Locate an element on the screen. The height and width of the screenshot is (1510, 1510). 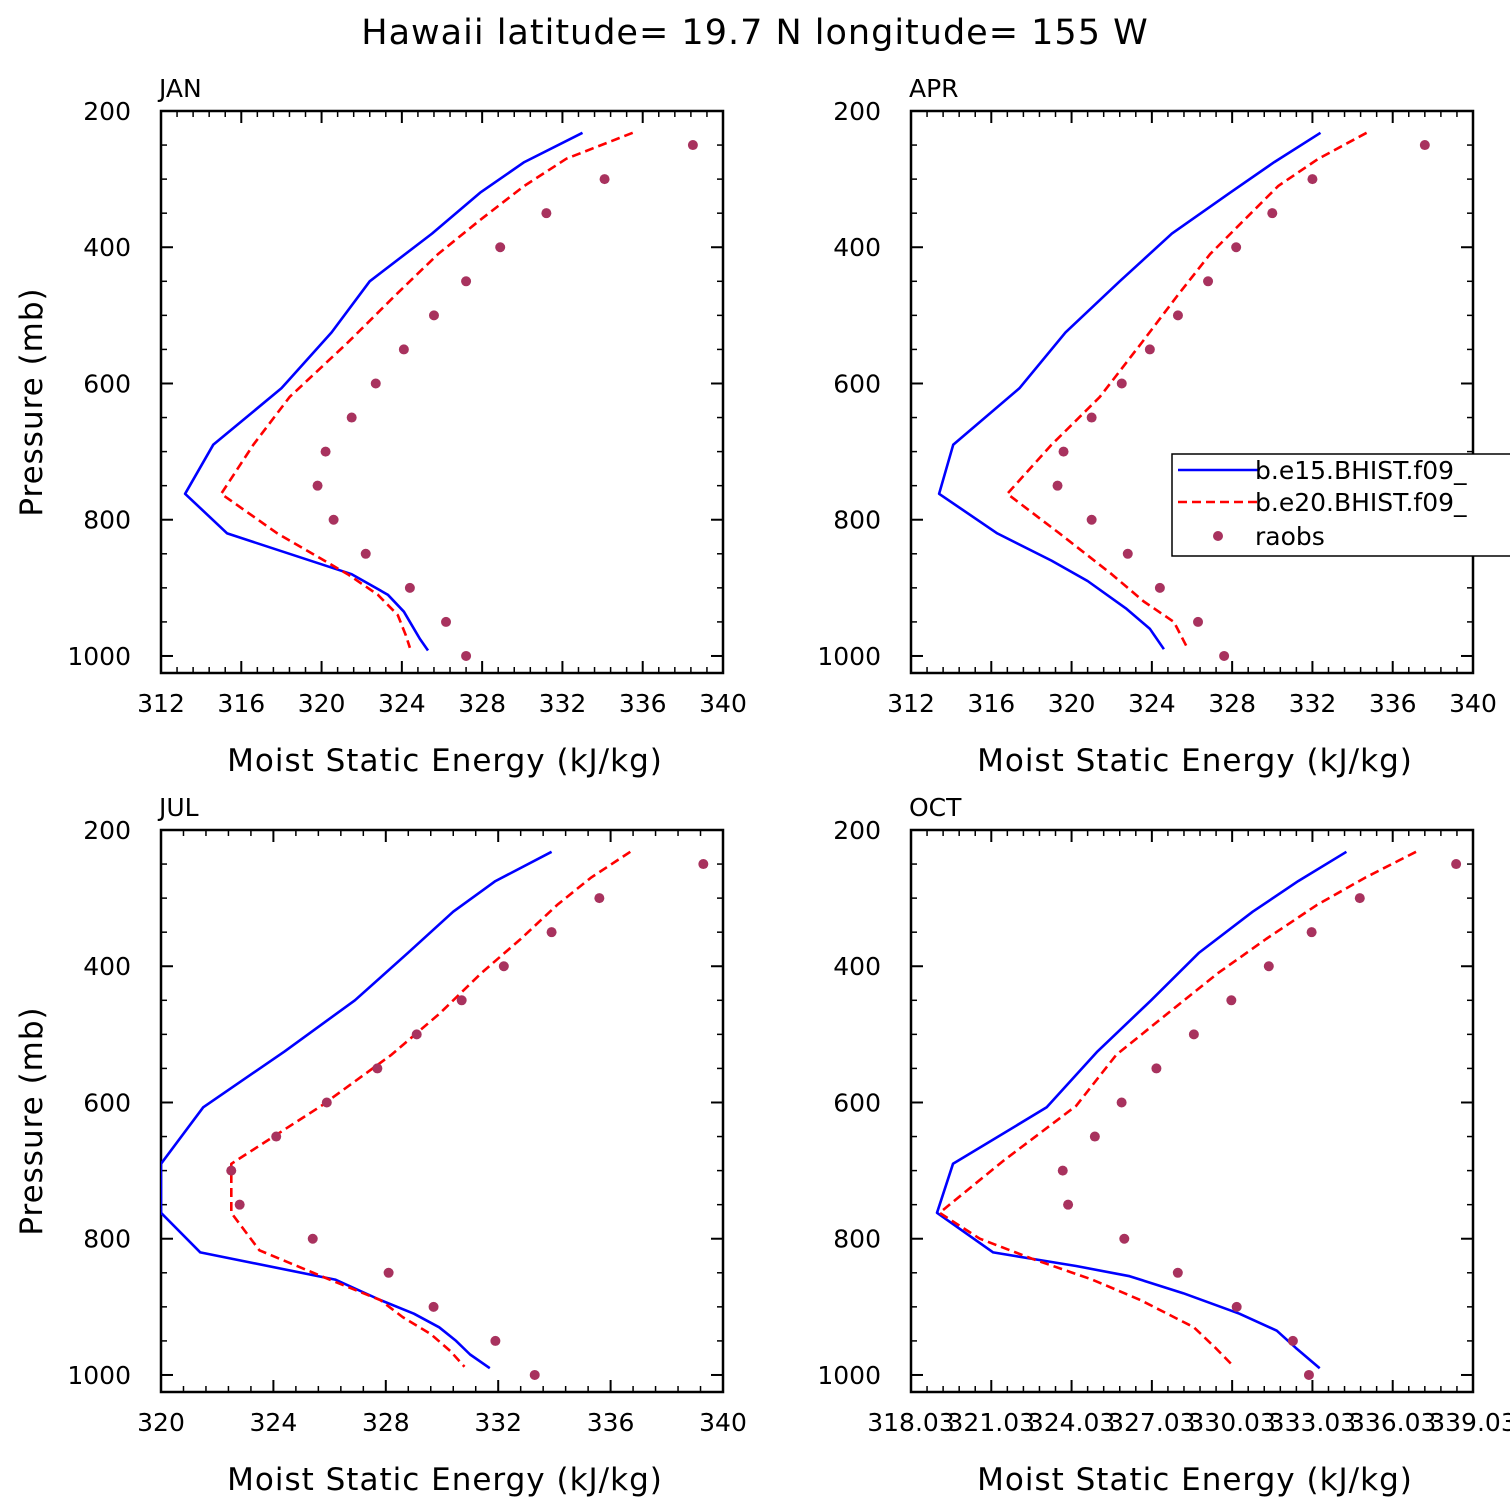
panel-title: JAN is located at coordinates (179, 88).